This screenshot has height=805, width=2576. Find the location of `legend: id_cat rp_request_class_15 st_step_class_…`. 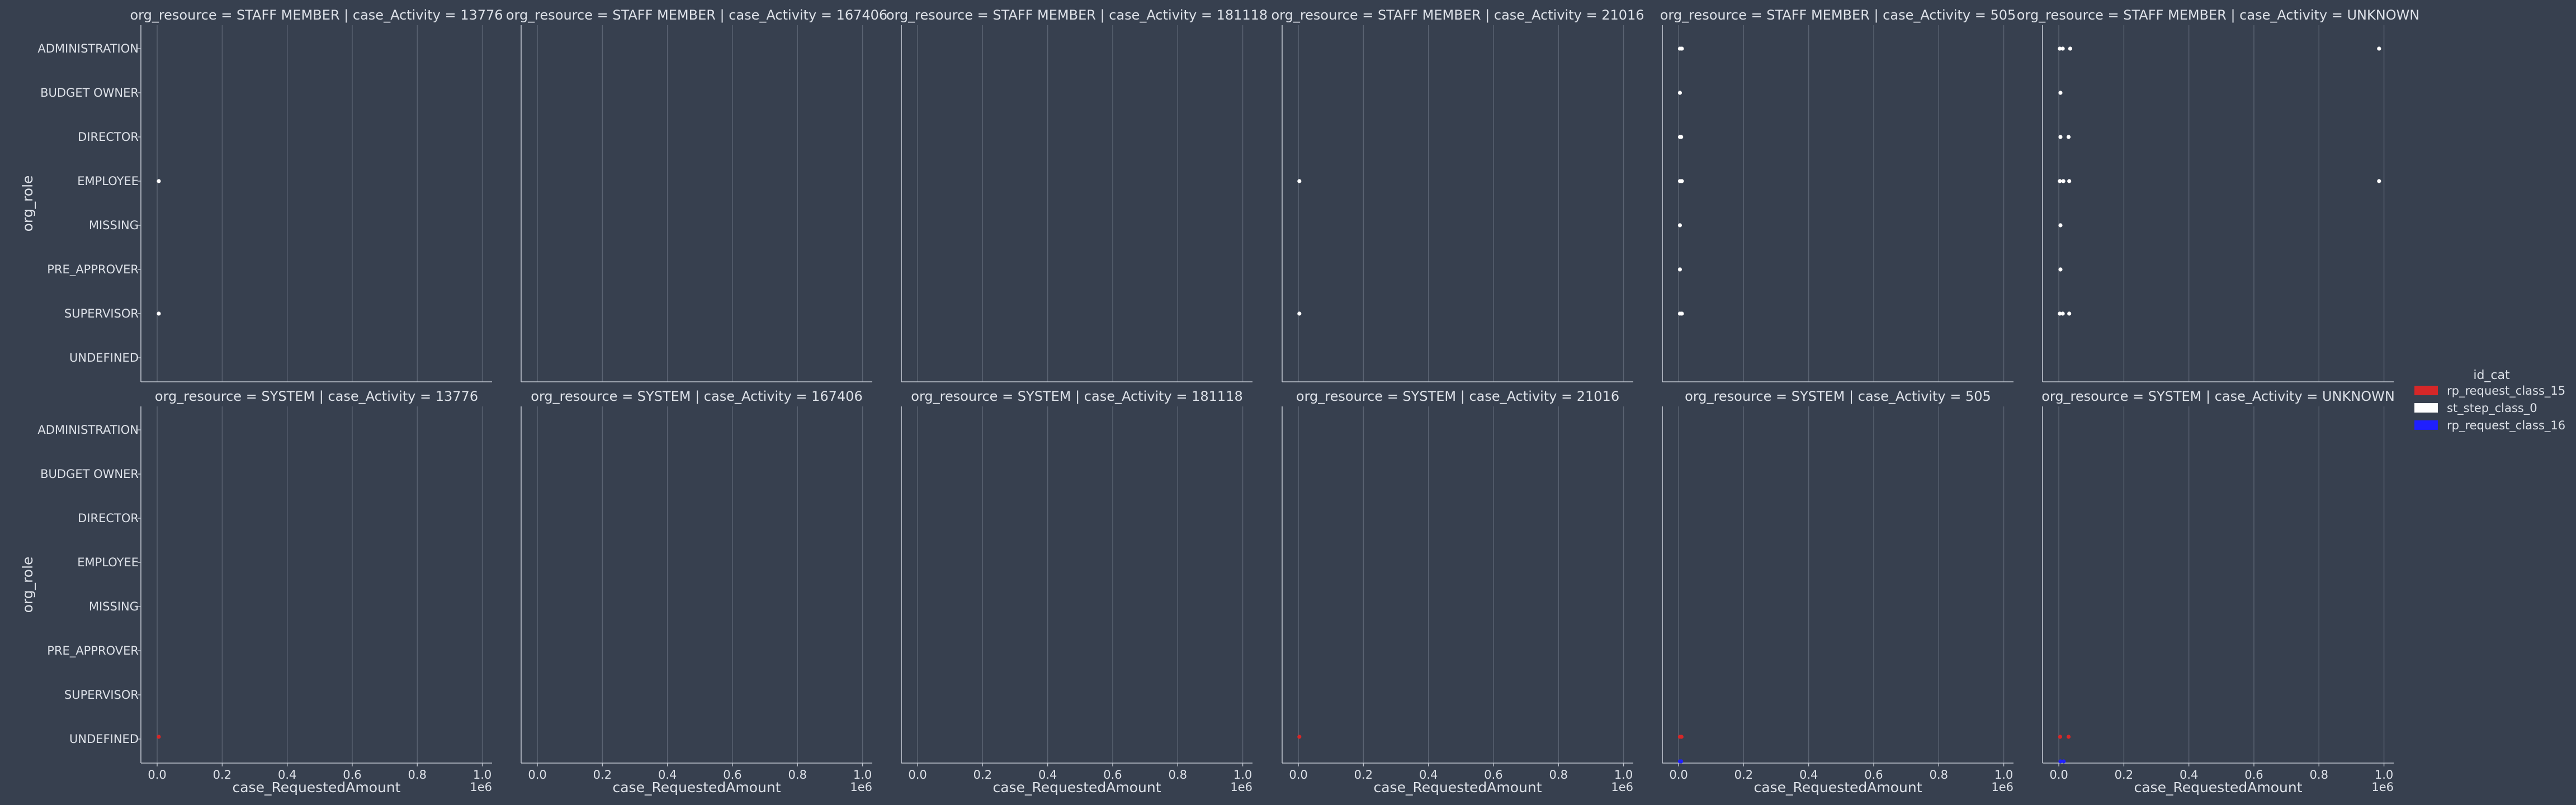

legend: id_cat rp_request_class_15 st_step_class_… is located at coordinates (2489, 401).